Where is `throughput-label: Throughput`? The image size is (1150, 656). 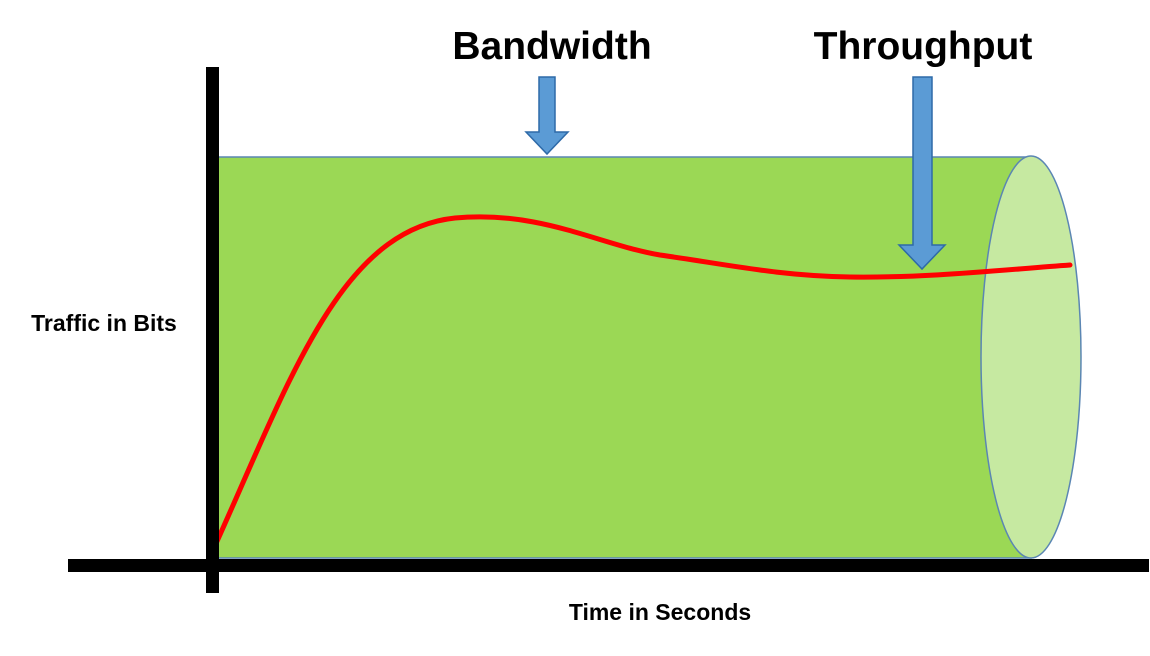 throughput-label: Throughput is located at coordinates (923, 46).